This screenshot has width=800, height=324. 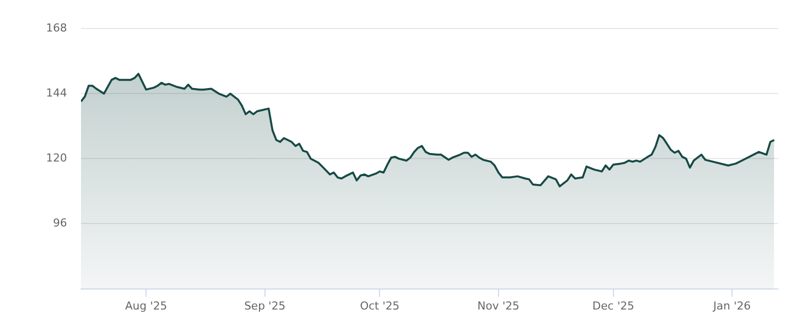 What do you see at coordinates (498, 305) in the screenshot?
I see `x-tick-label: Nov '25` at bounding box center [498, 305].